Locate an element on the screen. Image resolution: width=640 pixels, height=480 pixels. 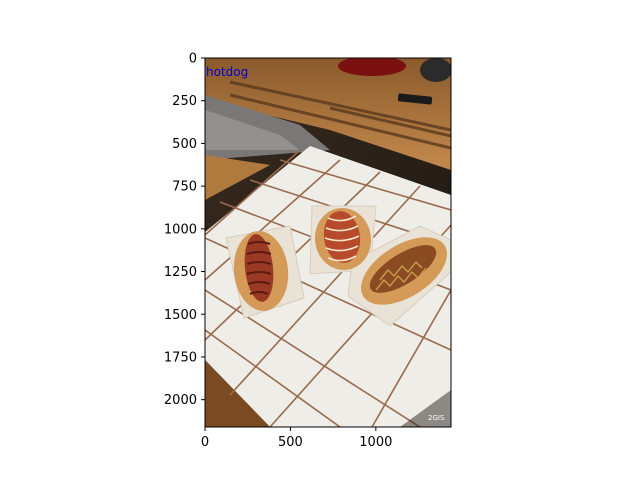
x-tick-label: 500 is located at coordinates (290, 442).